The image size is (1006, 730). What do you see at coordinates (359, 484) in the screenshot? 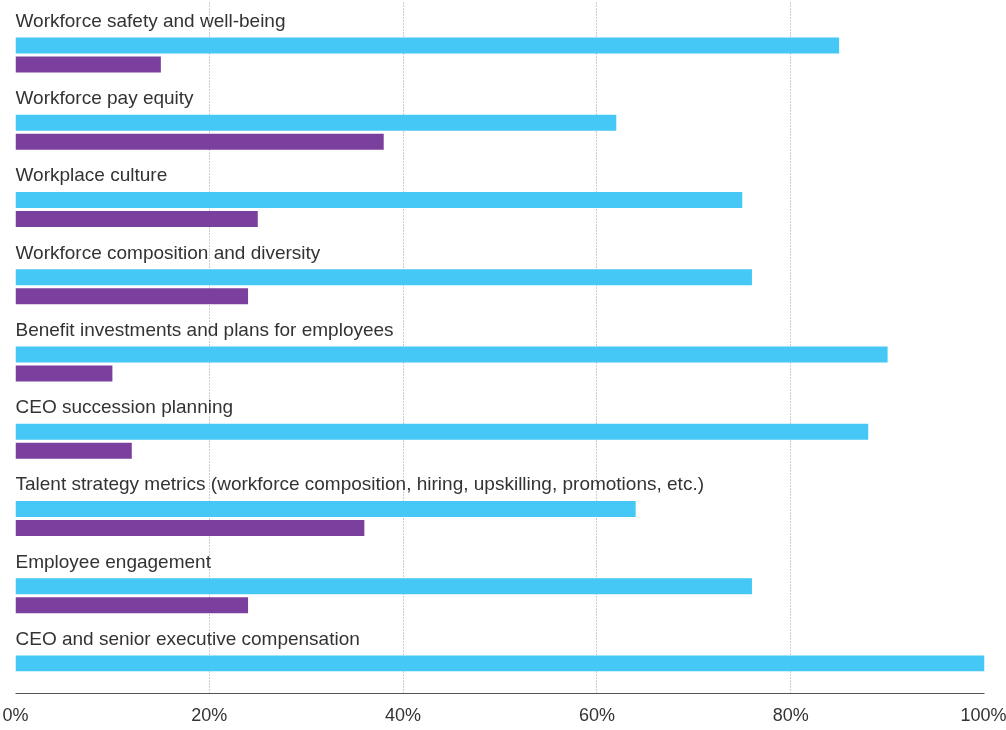
I see `y-tick-label: Talent strategy metrics (workforce composition, hiring, upskilling, promotions, etc.)` at bounding box center [359, 484].